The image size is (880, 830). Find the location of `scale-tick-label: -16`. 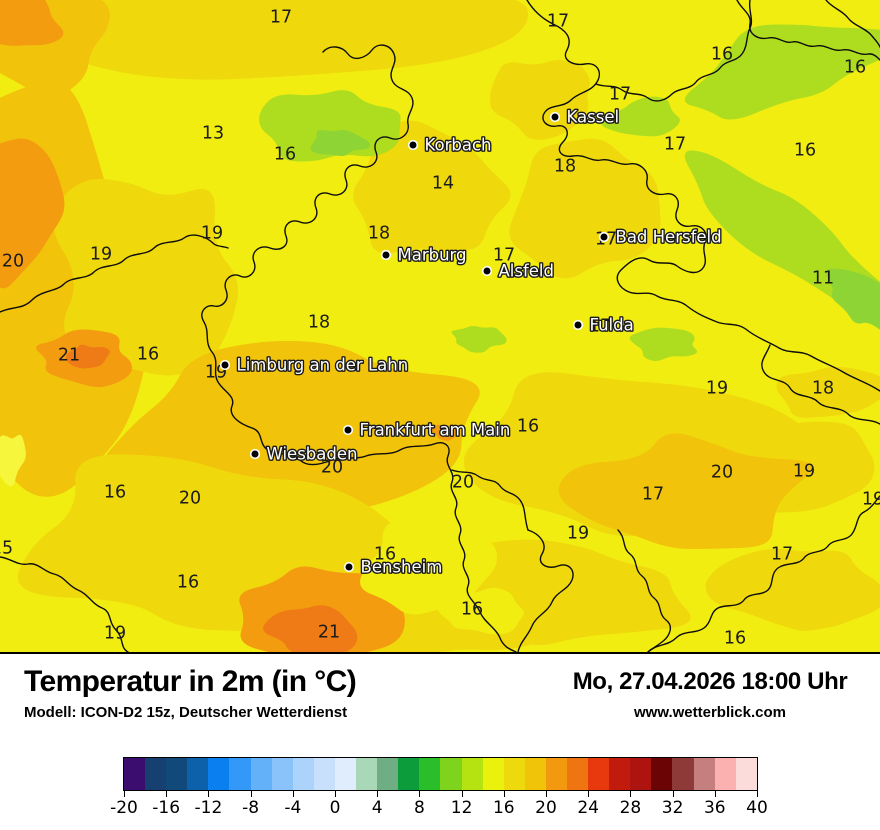

scale-tick-label: -16 is located at coordinates (166, 808).